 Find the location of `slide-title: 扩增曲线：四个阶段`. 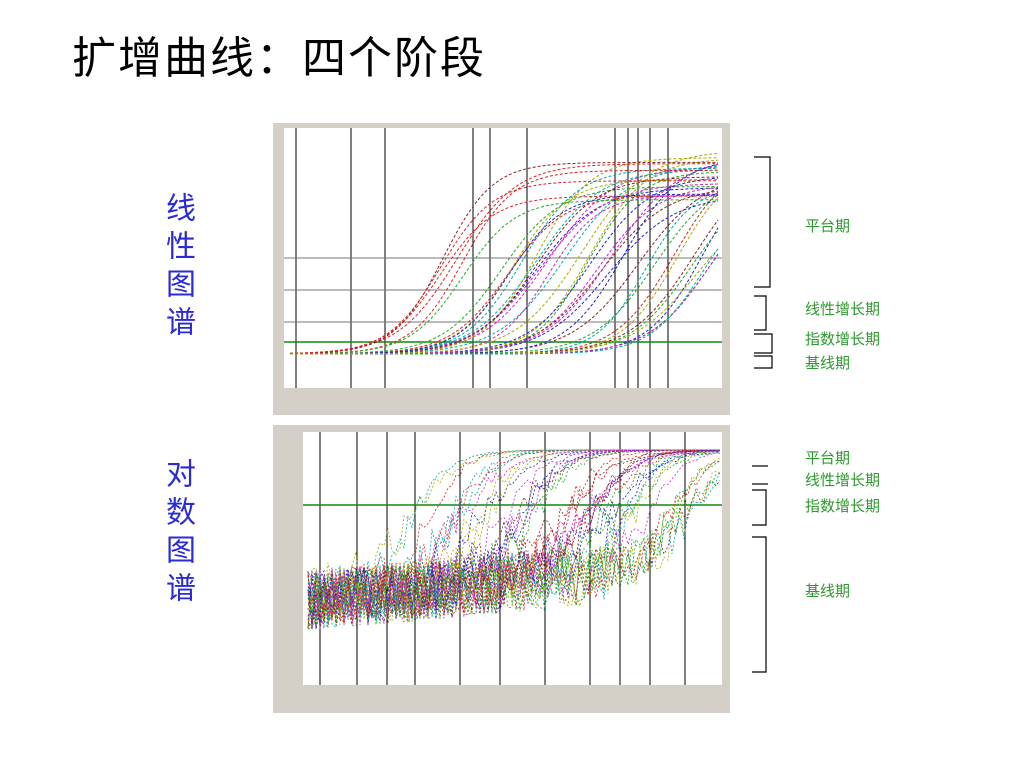

slide-title: 扩增曲线：四个阶段 is located at coordinates (279, 58).